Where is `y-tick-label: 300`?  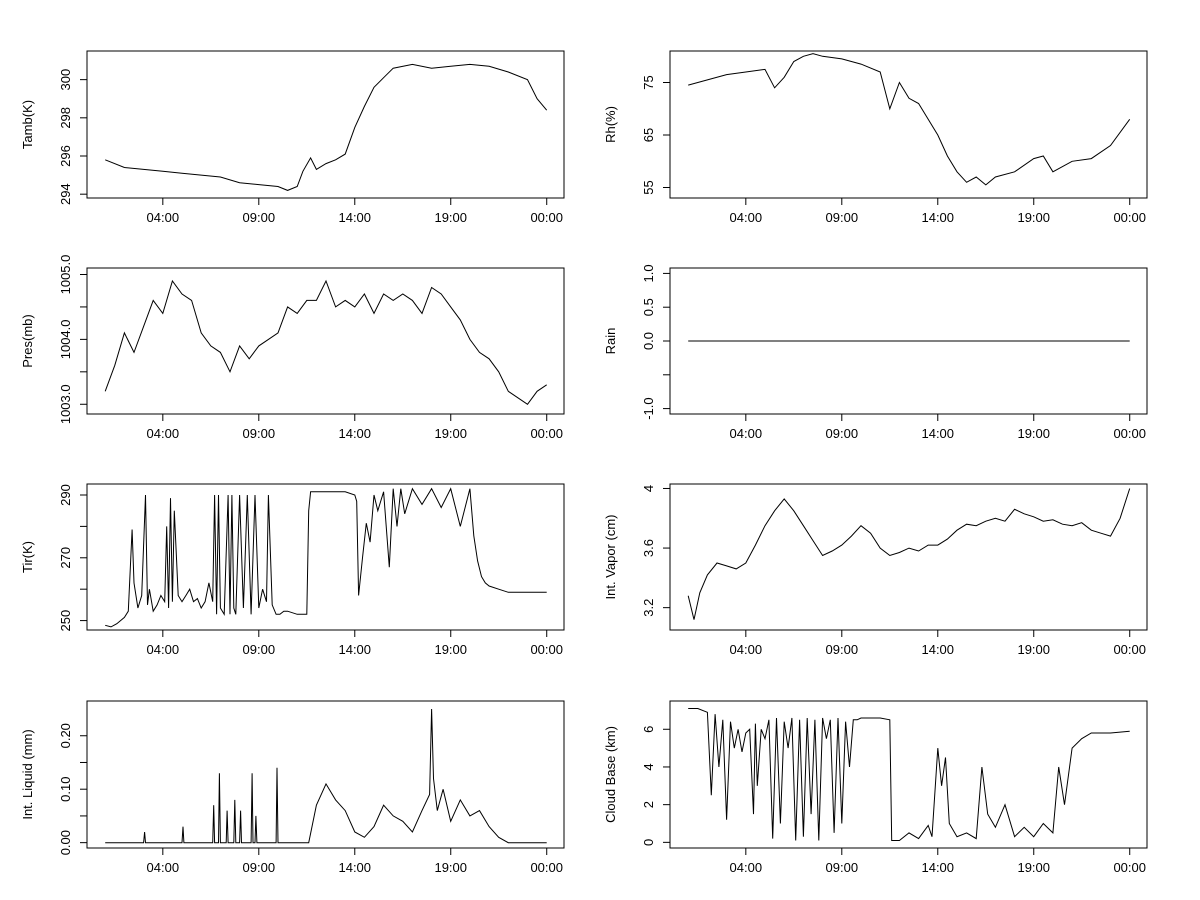
y-tick-label: 300 is located at coordinates (65, 80).